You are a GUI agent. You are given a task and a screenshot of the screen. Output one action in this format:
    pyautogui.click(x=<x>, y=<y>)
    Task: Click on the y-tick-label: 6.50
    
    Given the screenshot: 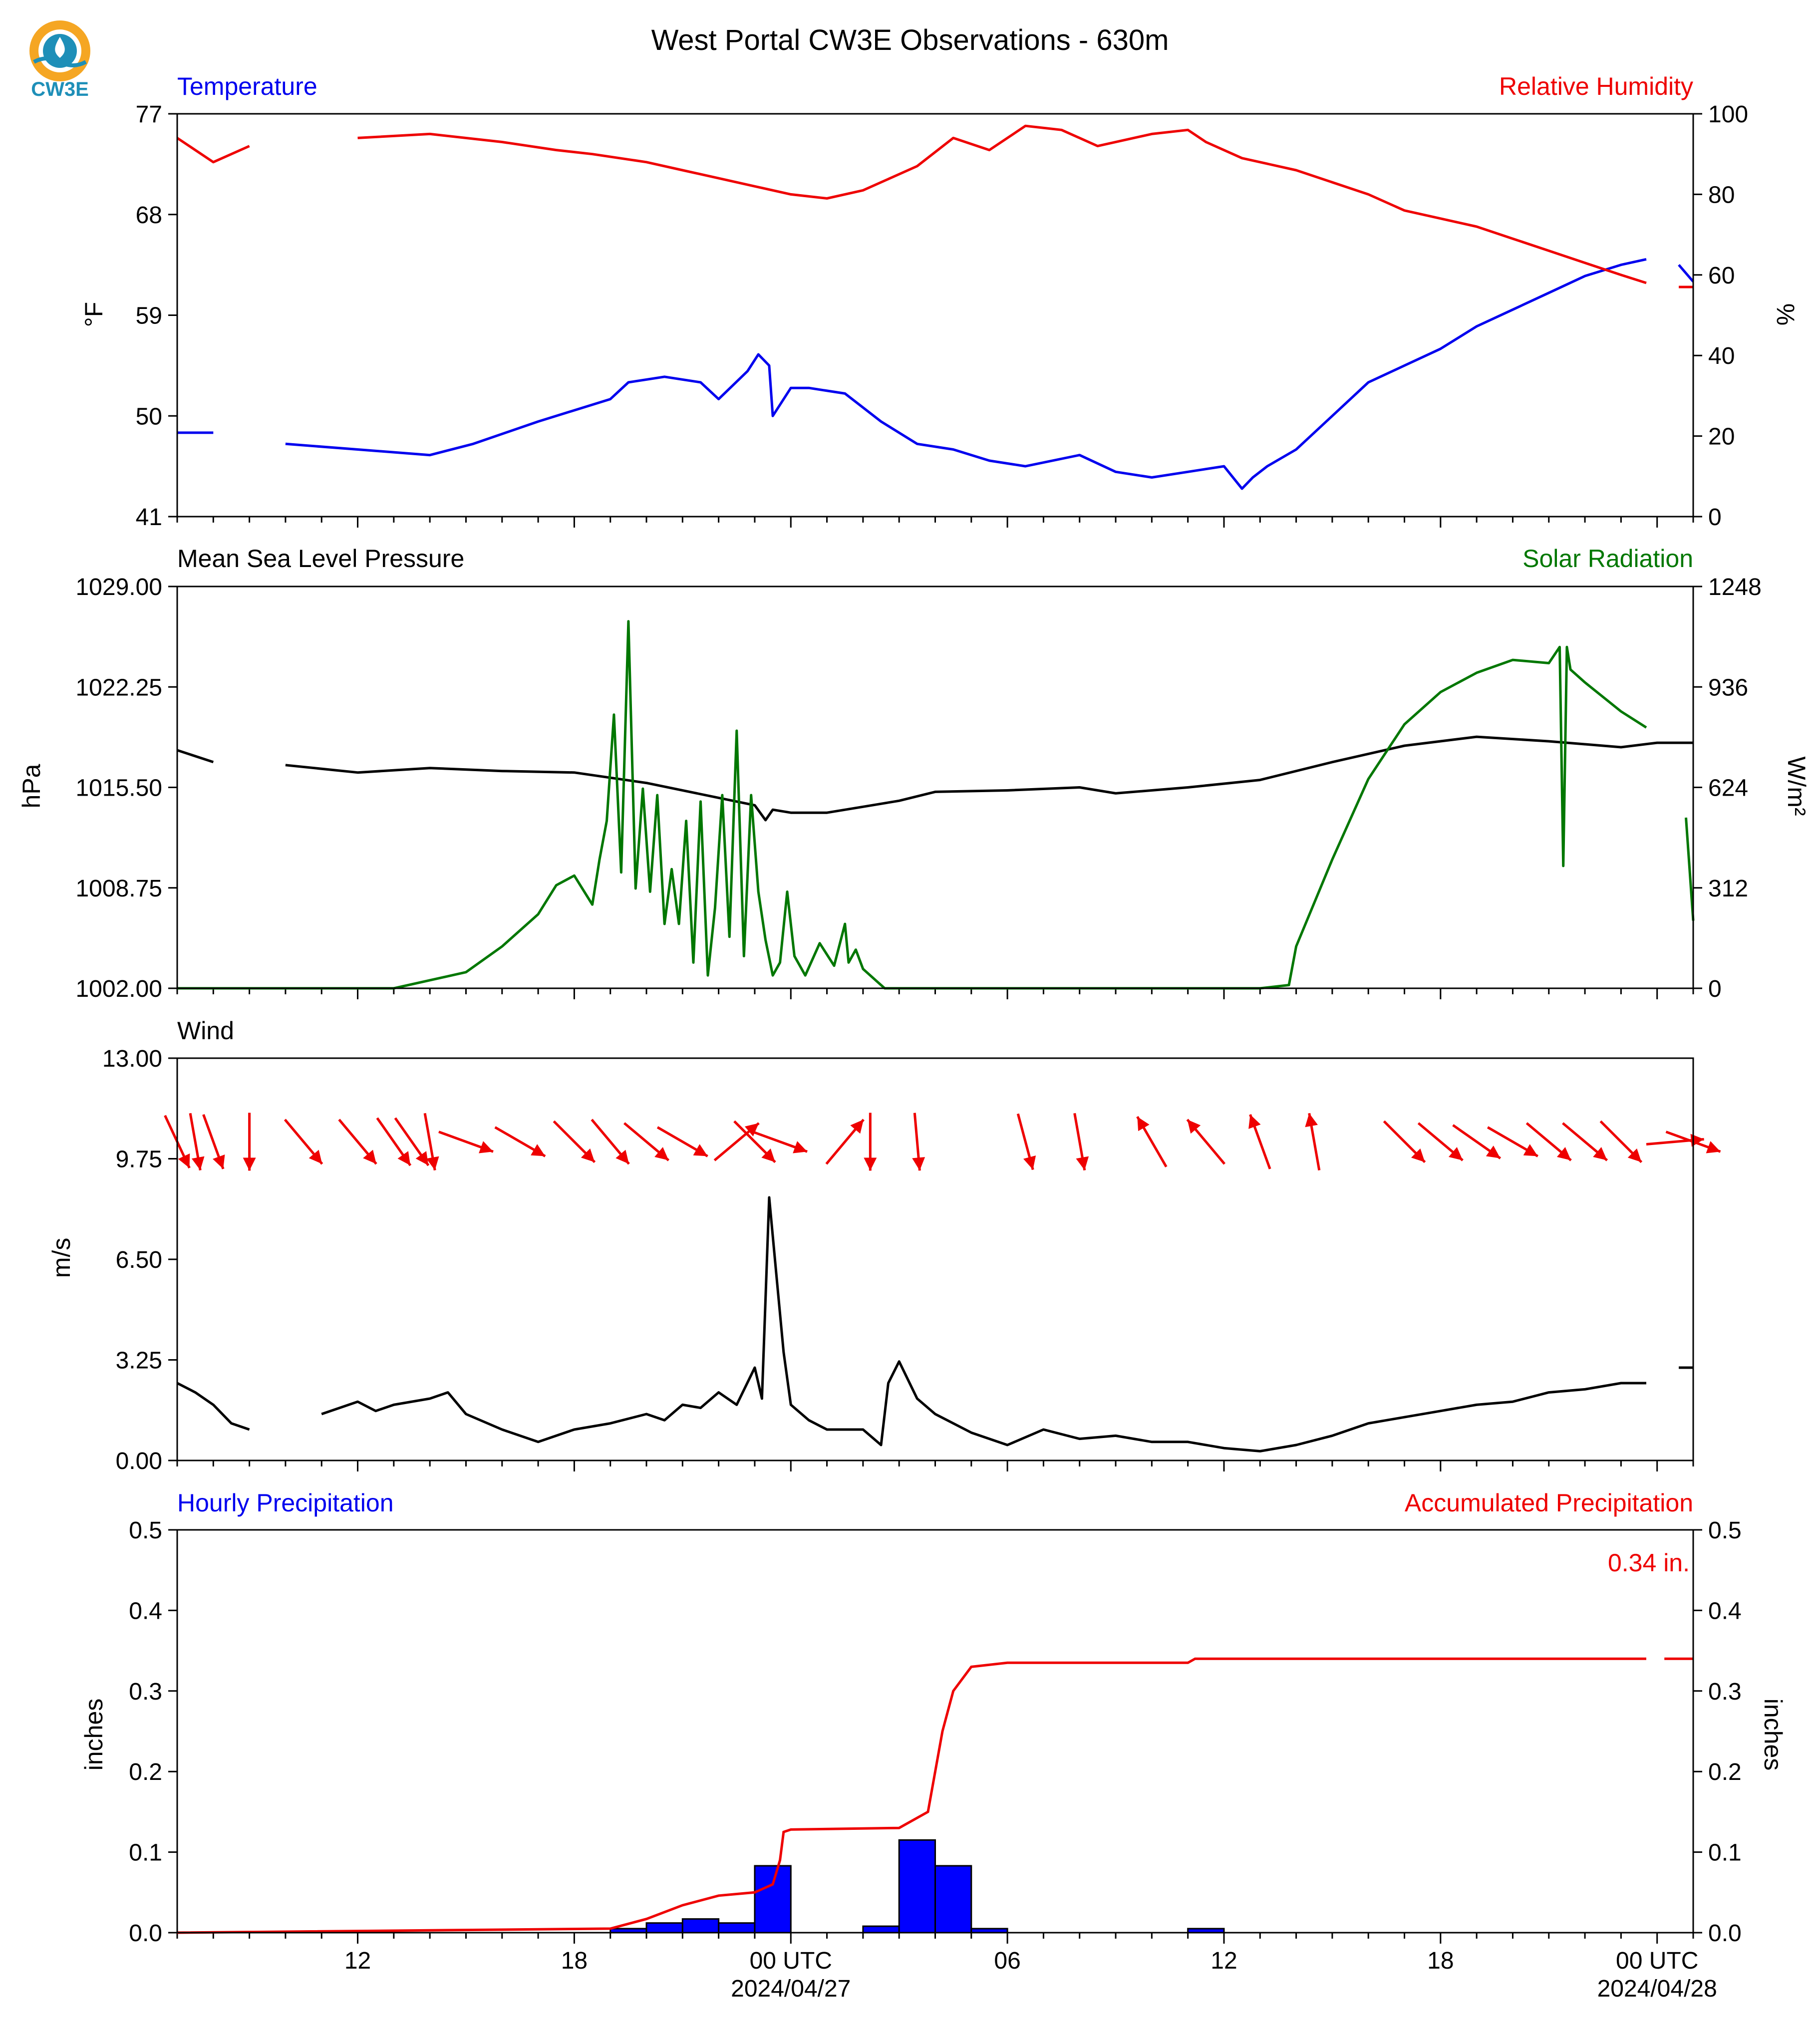 What is the action you would take?
    pyautogui.click(x=139, y=1260)
    